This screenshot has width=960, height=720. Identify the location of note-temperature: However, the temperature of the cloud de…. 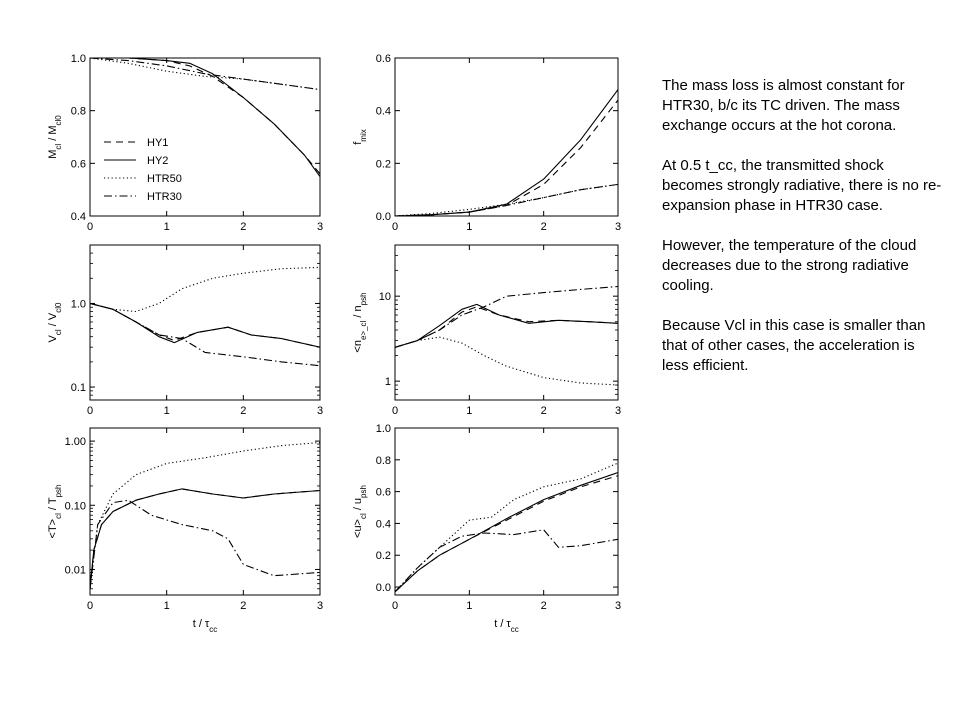
(789, 265).